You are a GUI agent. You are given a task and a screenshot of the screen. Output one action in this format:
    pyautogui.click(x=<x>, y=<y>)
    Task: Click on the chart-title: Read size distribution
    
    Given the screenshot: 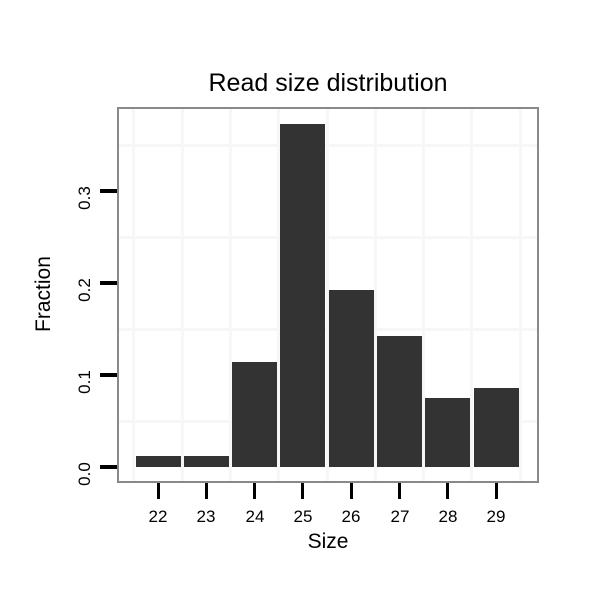 What is the action you would take?
    pyautogui.click(x=328, y=83)
    